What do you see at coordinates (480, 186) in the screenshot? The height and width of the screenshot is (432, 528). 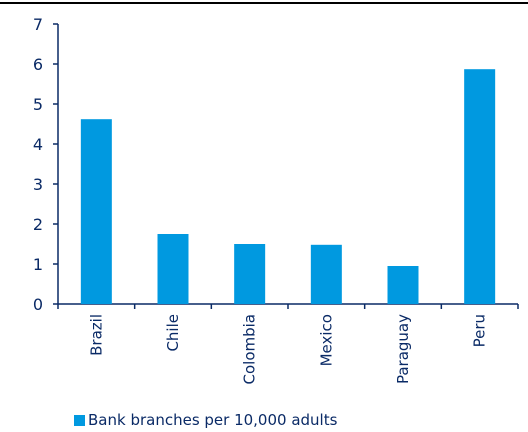 I see `bar-peru` at bounding box center [480, 186].